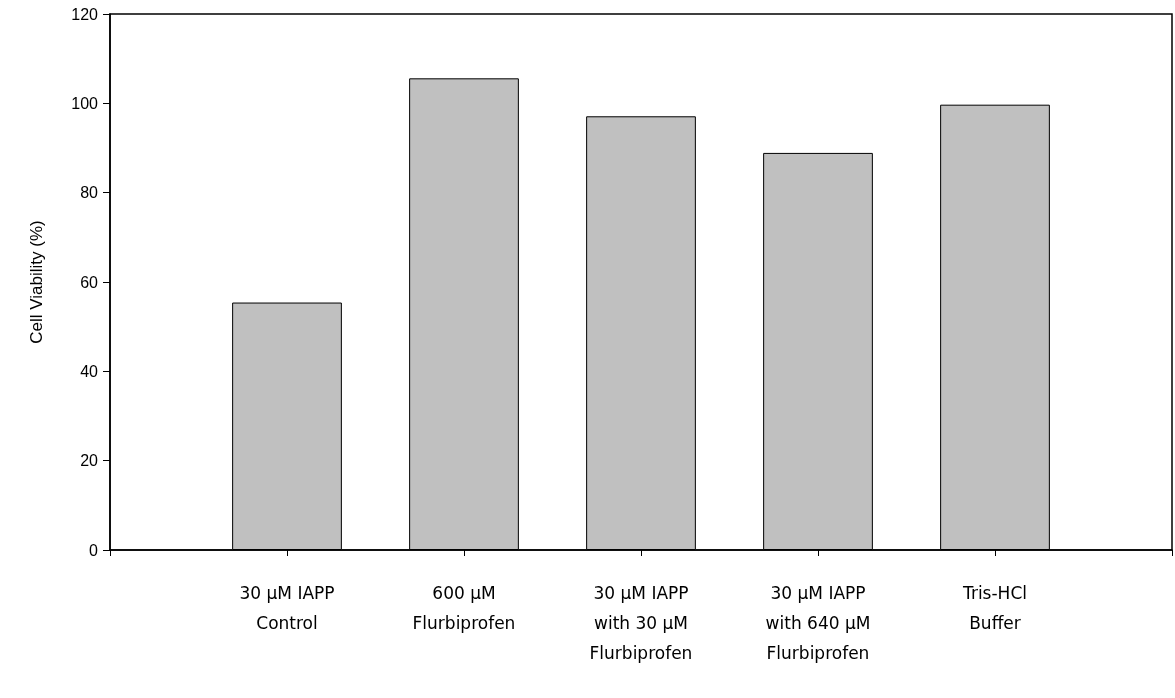 This screenshot has height=698, width=1175. What do you see at coordinates (994, 608) in the screenshot?
I see `x-tick-label: Tris-HCl Buffer` at bounding box center [994, 608].